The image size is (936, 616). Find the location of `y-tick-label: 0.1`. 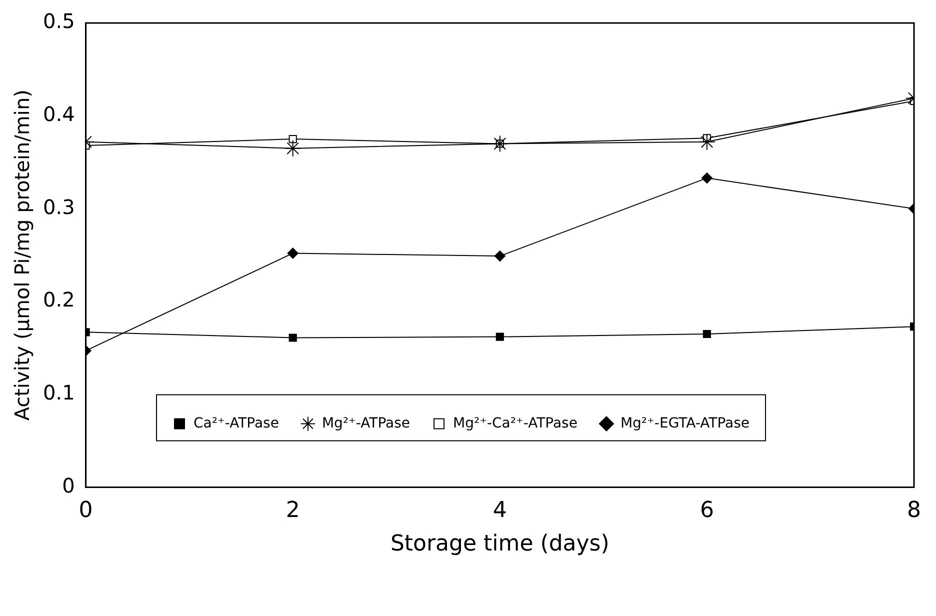

y-tick-label: 0.1 is located at coordinates (58, 392).